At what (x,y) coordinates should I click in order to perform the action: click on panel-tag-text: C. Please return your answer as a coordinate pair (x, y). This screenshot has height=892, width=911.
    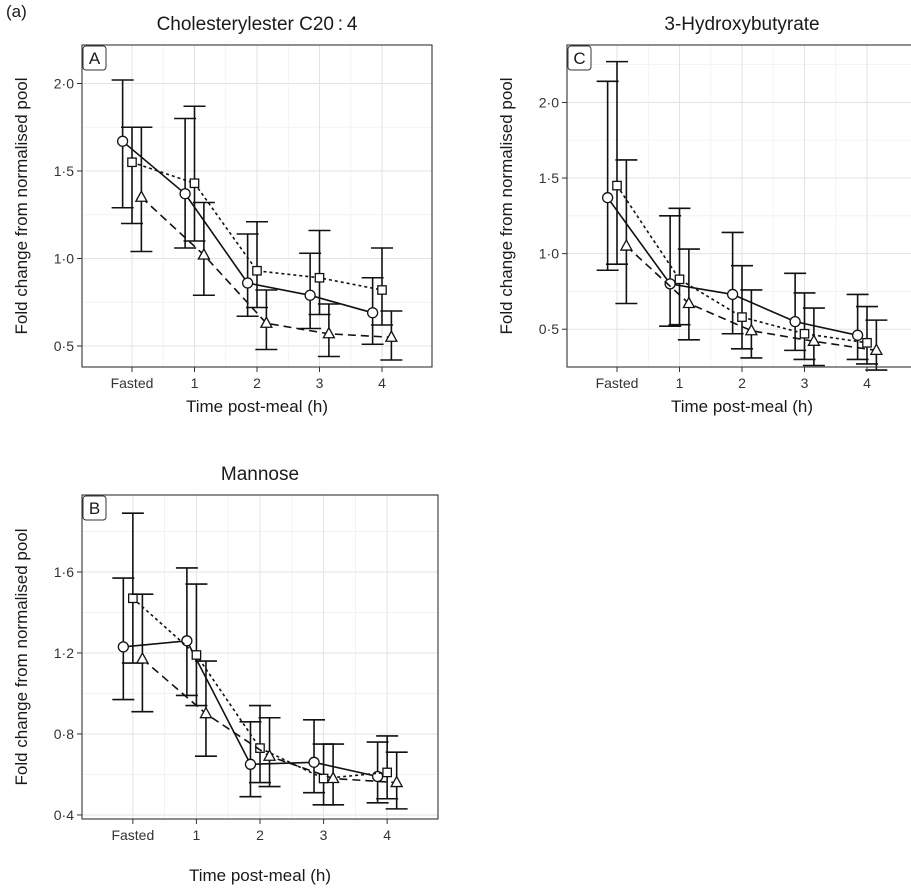
    Looking at the image, I should click on (579, 58).